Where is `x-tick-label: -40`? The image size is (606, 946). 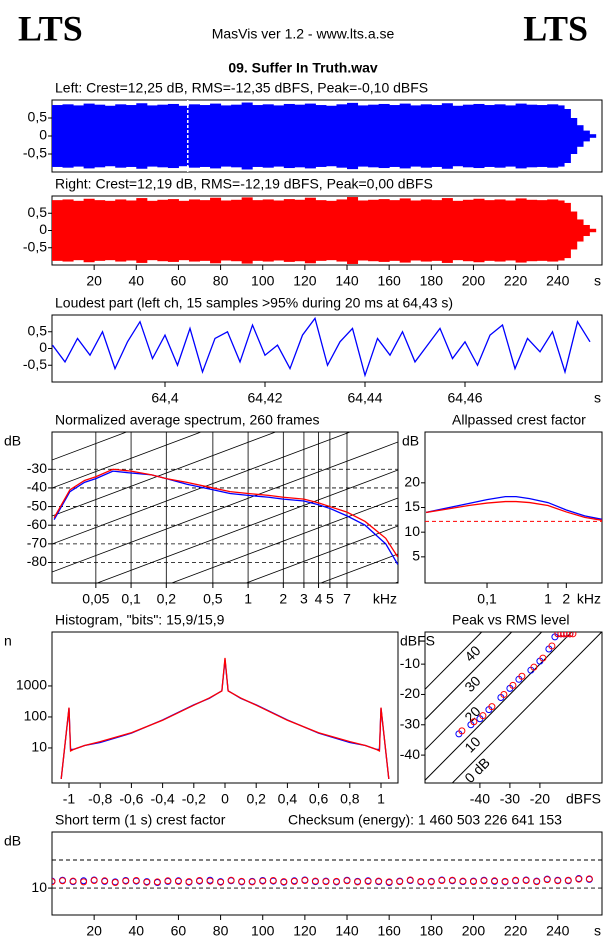 x-tick-label: -40 is located at coordinates (480, 799).